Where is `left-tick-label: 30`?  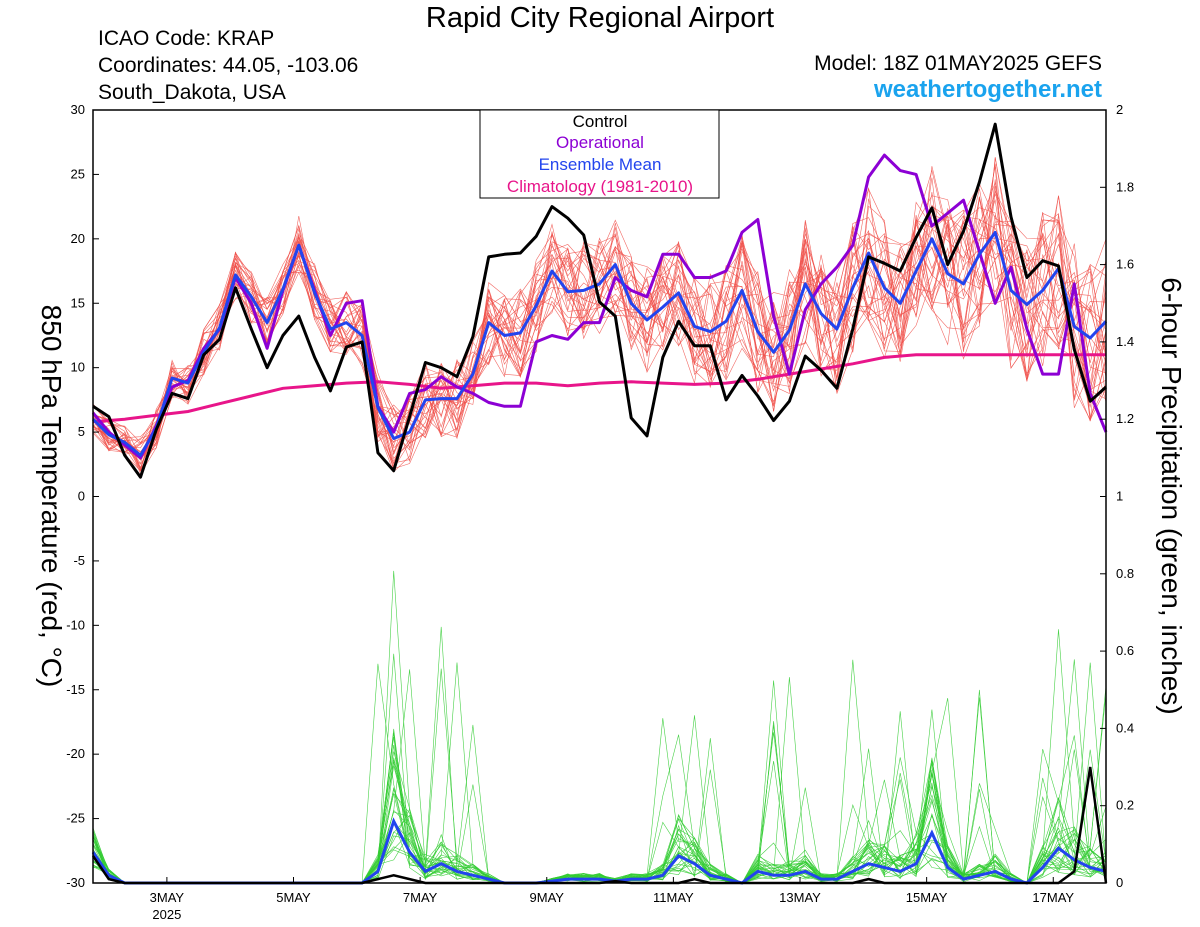 left-tick-label: 30 is located at coordinates (78, 109).